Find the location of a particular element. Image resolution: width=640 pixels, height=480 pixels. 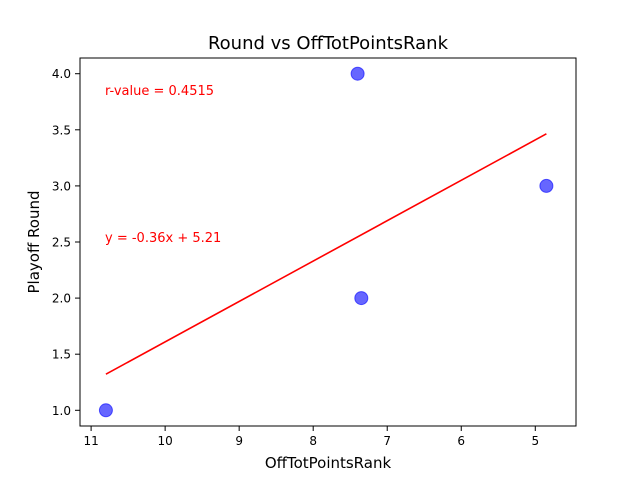

y-axis: 1.0 1.5 2.0 2.5 3.0 3.5 4.0 is located at coordinates (66, 242).